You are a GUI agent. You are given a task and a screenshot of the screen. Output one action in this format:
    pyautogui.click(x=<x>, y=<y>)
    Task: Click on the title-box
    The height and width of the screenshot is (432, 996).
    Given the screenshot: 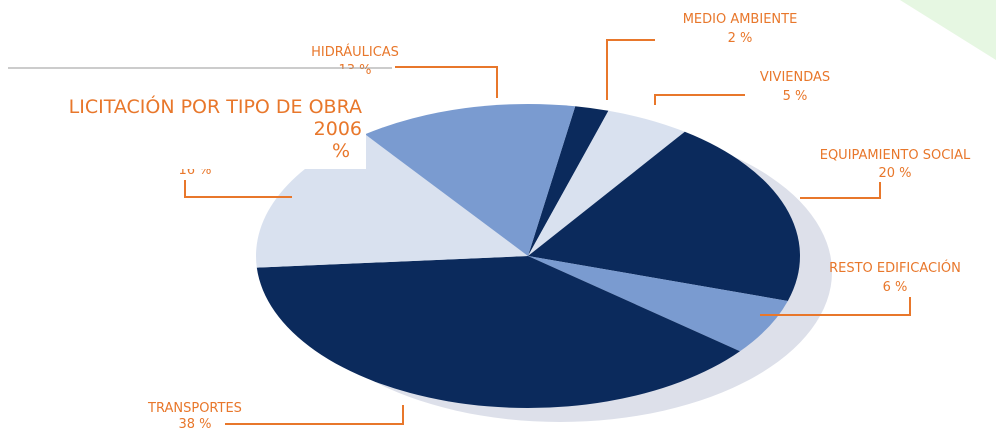 What is the action you would take?
    pyautogui.click(x=183, y=119)
    